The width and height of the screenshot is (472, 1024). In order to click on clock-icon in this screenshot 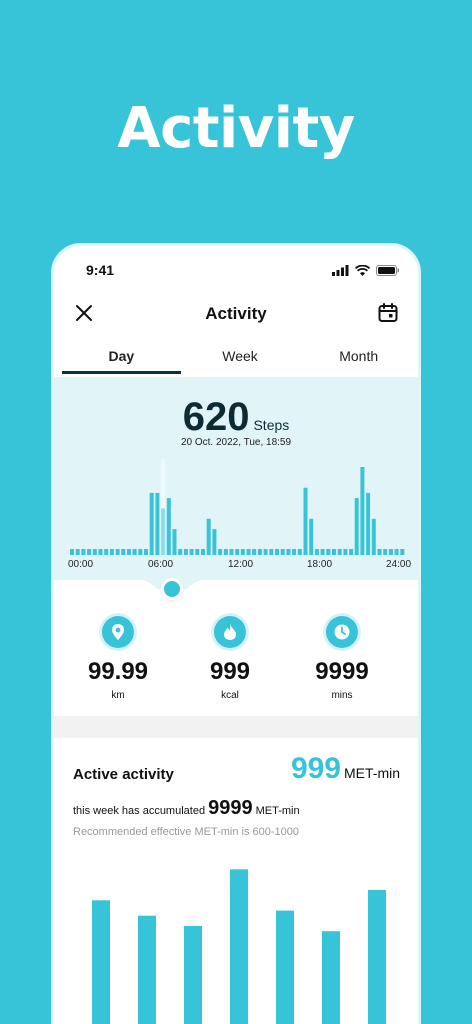, I will do `click(342, 632)`.